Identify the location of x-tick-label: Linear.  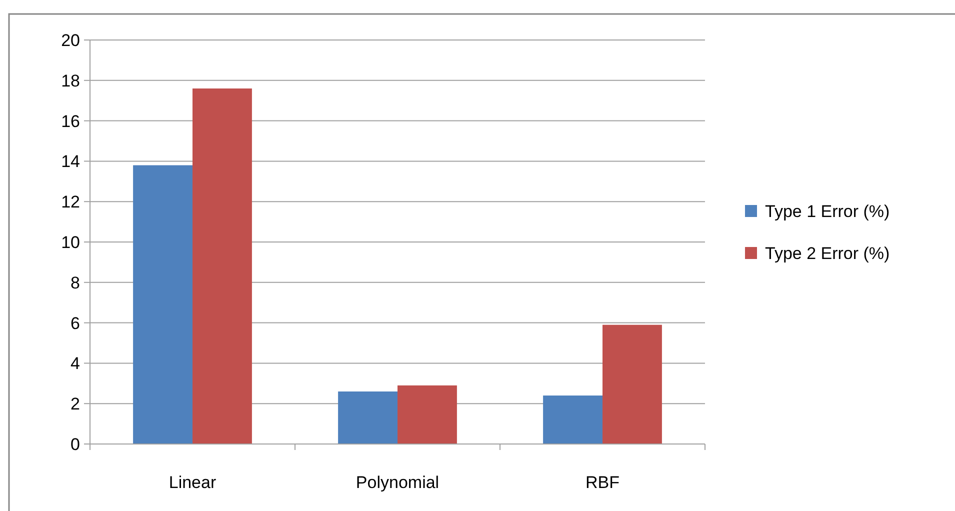
(192, 482).